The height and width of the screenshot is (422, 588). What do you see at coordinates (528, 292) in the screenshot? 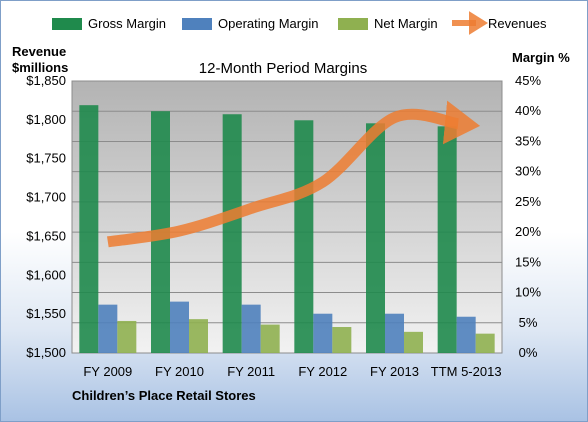
I see `right-tick-label: 10%` at bounding box center [528, 292].